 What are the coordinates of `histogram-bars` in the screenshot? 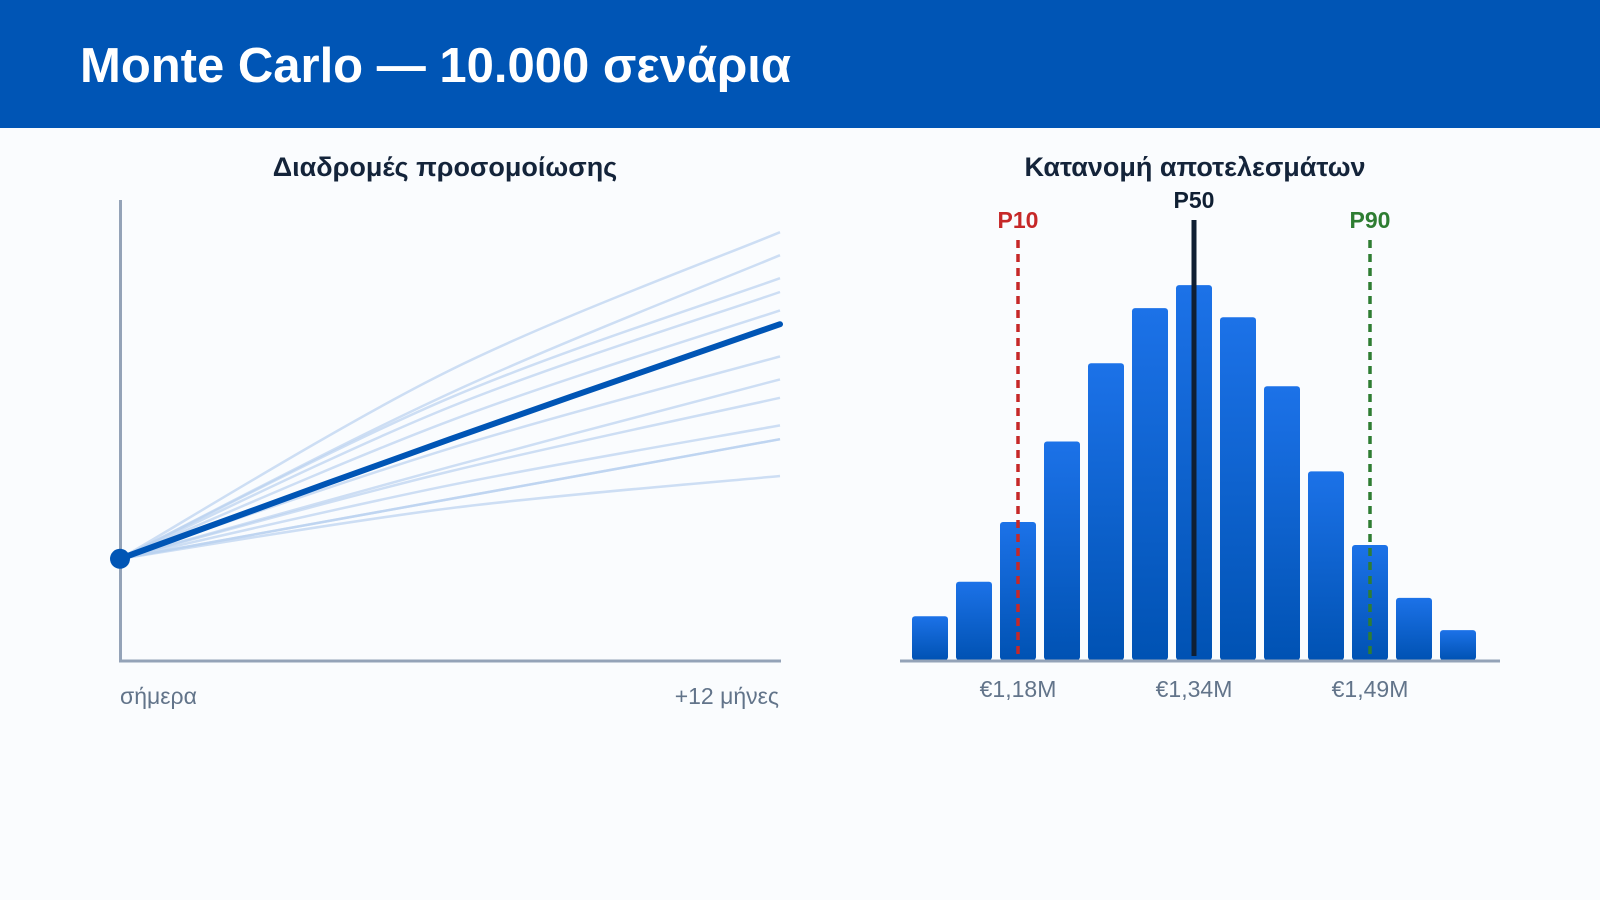 It's located at (1194, 472).